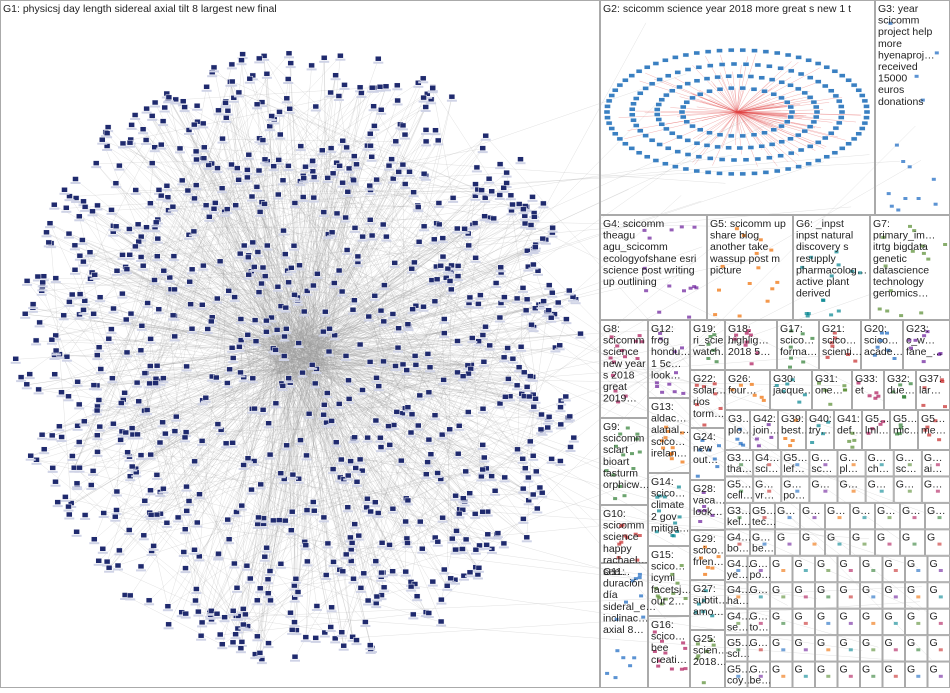 This screenshot has width=950, height=693. What do you see at coordinates (820, 419) in the screenshot?
I see `group-label: G40:` at bounding box center [820, 419].